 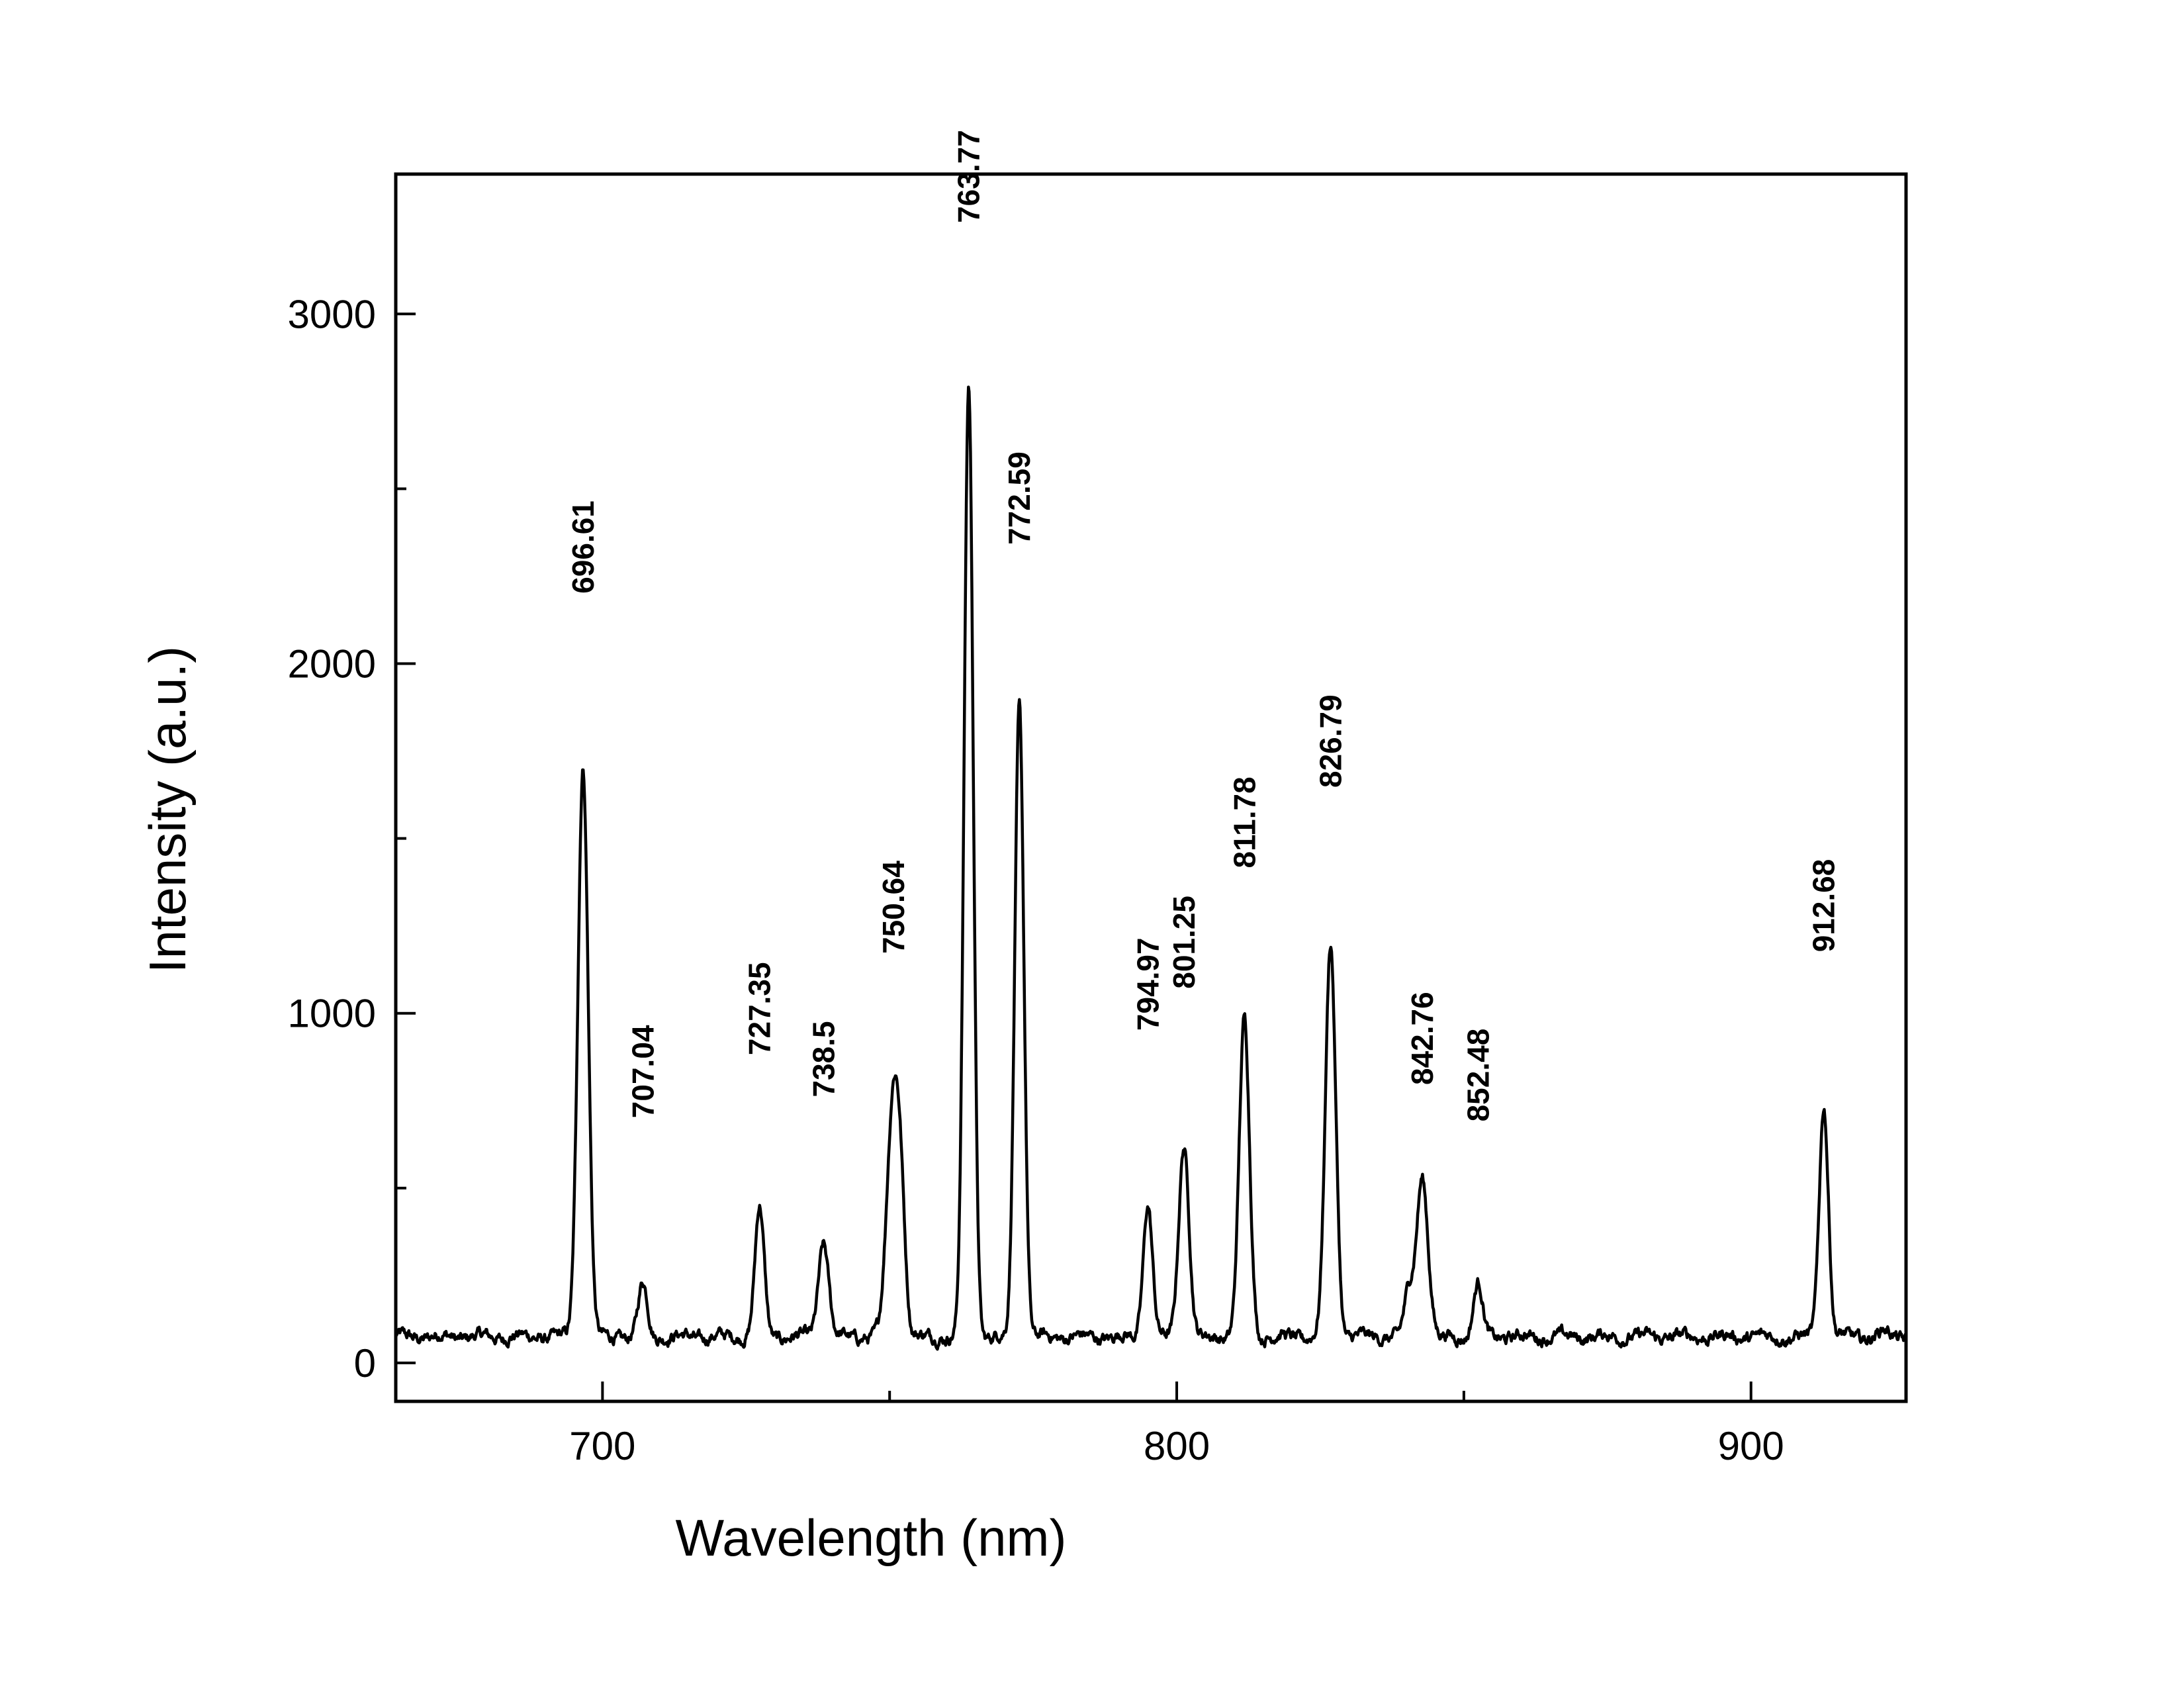 I want to click on peak-label: 794.97, so click(x=1147, y=984).